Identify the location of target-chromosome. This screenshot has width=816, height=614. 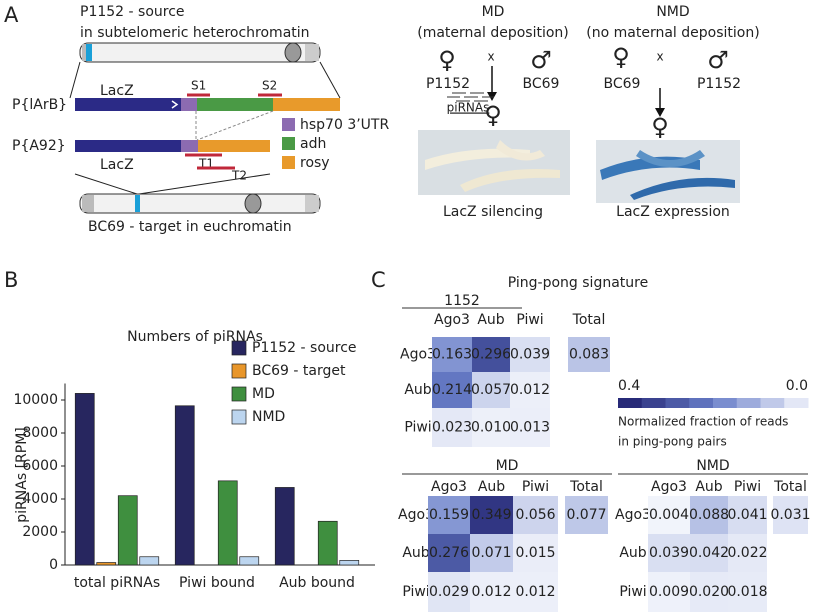
(200, 203).